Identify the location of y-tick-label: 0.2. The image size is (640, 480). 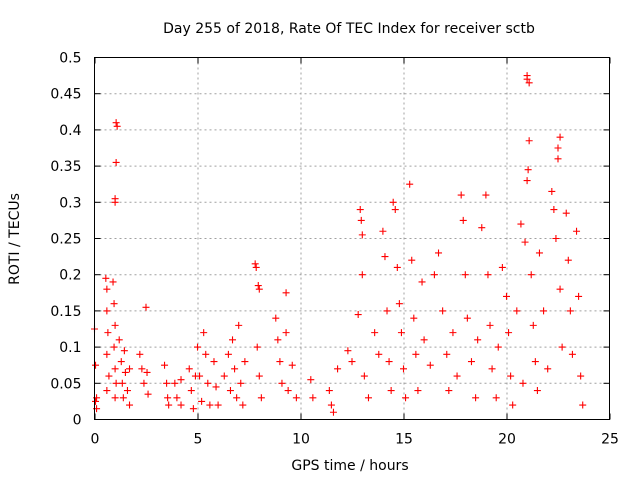
(70, 276).